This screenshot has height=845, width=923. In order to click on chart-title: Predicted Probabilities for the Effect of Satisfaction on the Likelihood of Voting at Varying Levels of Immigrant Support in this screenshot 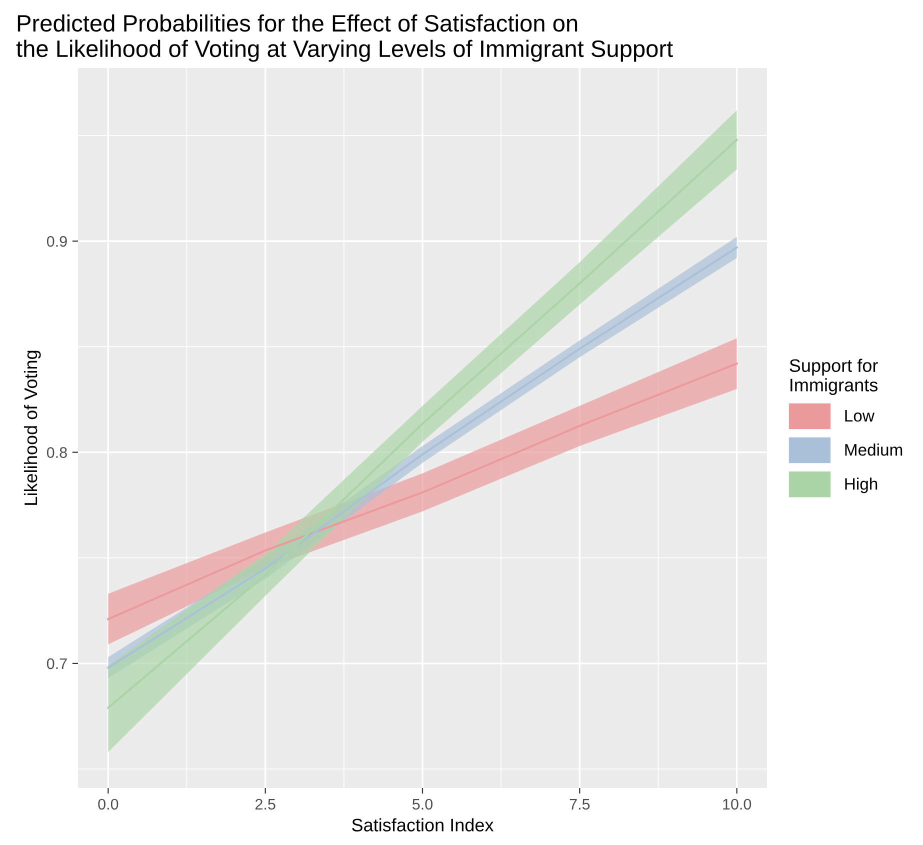, I will do `click(344, 38)`.